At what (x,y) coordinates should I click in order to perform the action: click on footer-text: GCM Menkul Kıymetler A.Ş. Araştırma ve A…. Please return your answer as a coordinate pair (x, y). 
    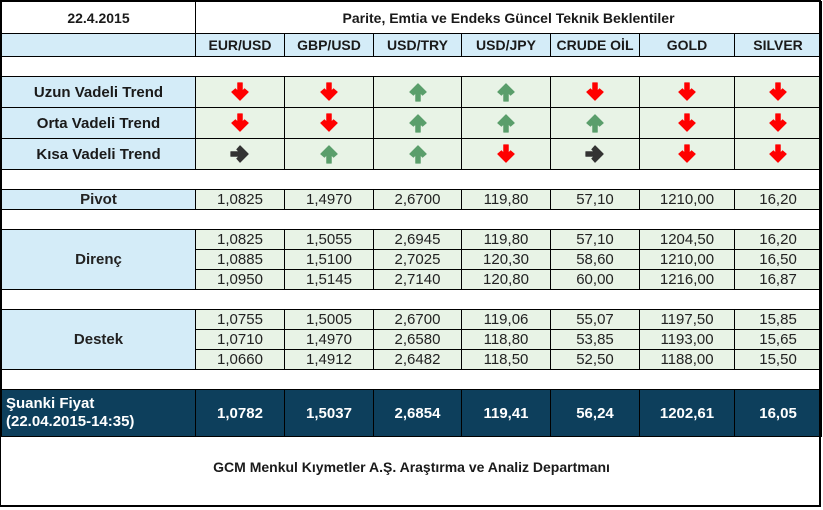
    Looking at the image, I should click on (411, 466).